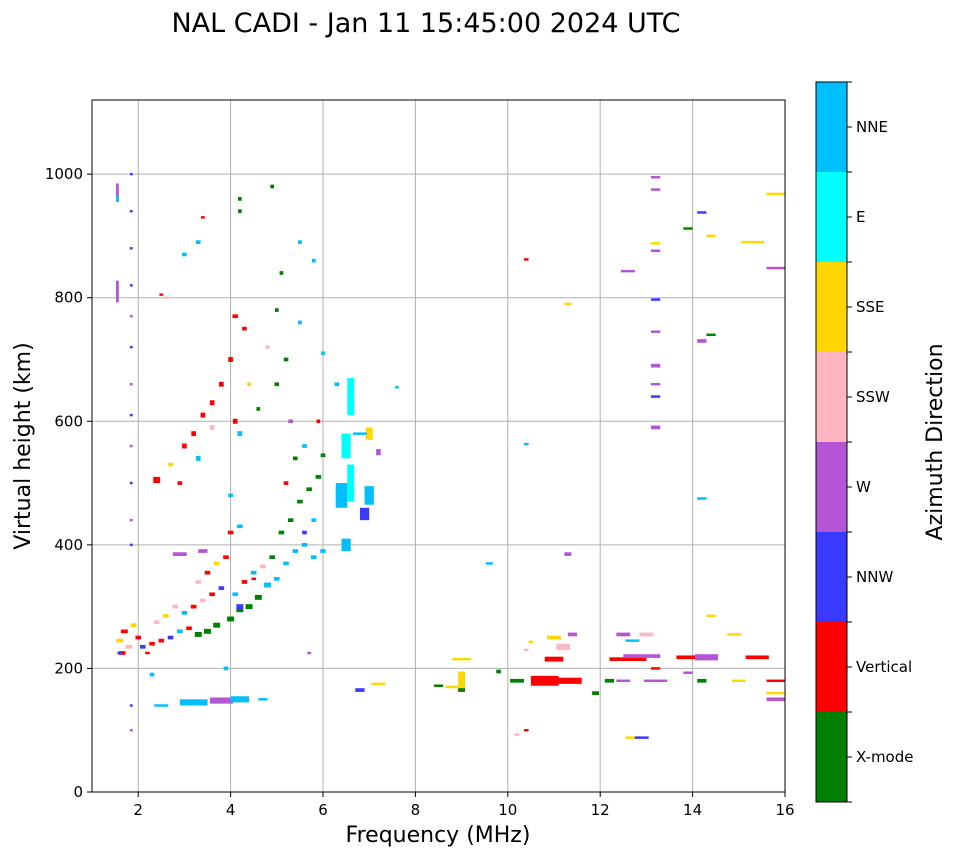  I want to click on y-axis-label: Virtual height (km), so click(23, 445).